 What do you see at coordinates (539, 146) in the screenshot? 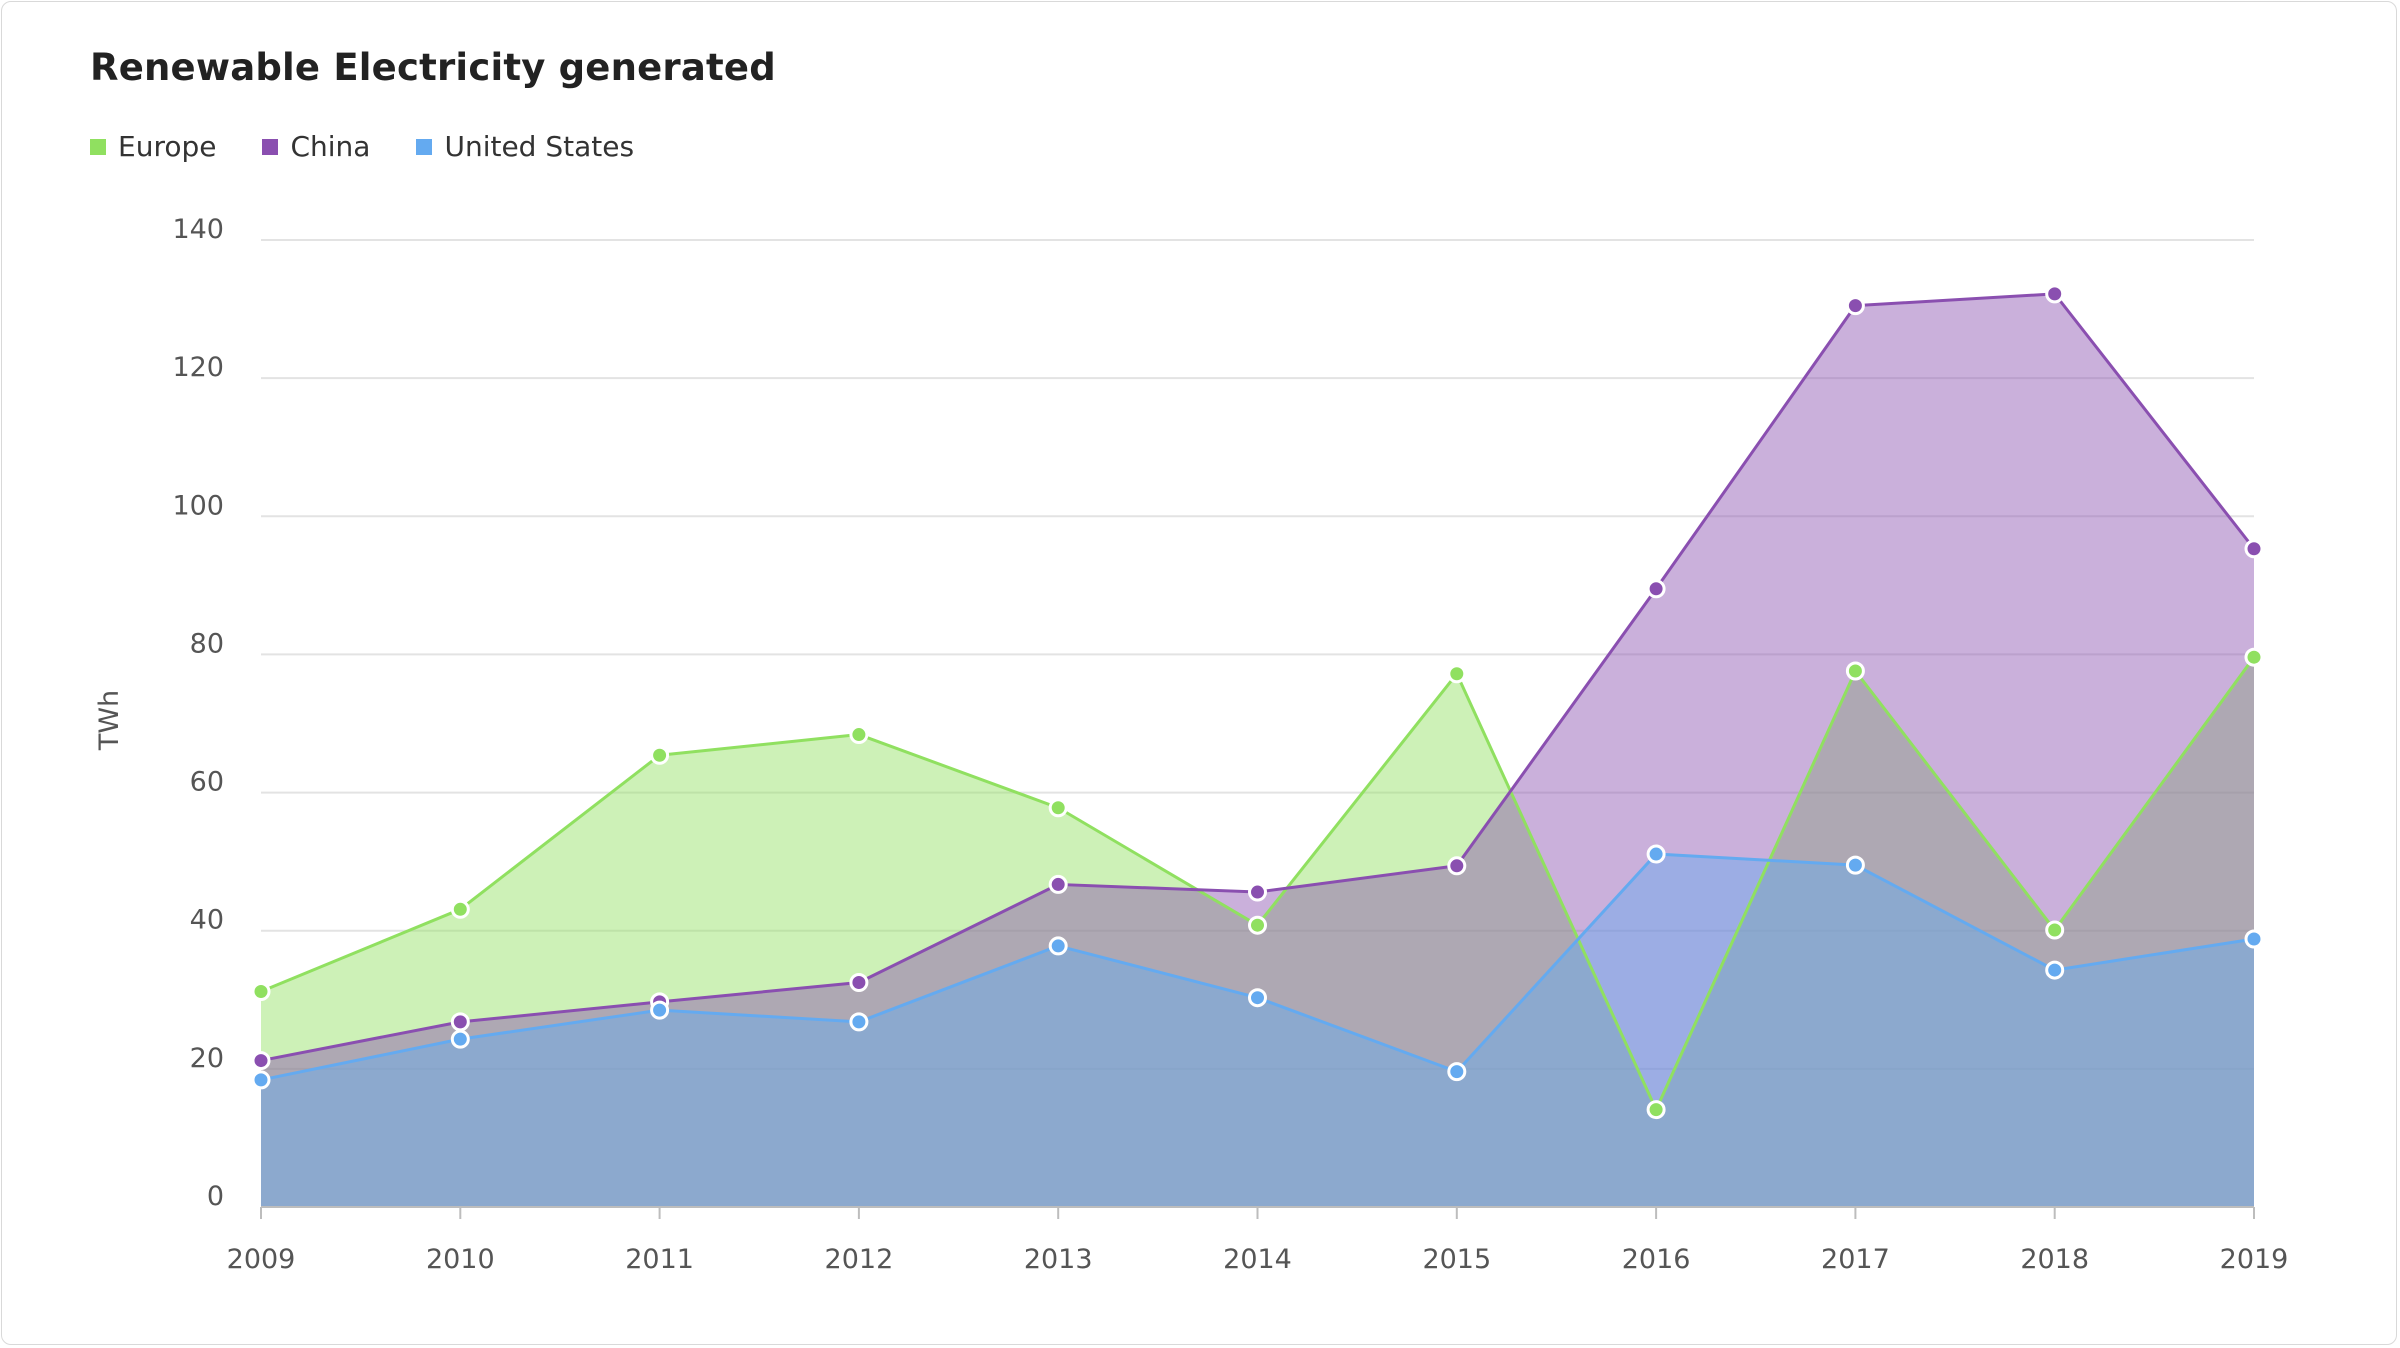
I see `legend-label-united-states: United States` at bounding box center [539, 146].